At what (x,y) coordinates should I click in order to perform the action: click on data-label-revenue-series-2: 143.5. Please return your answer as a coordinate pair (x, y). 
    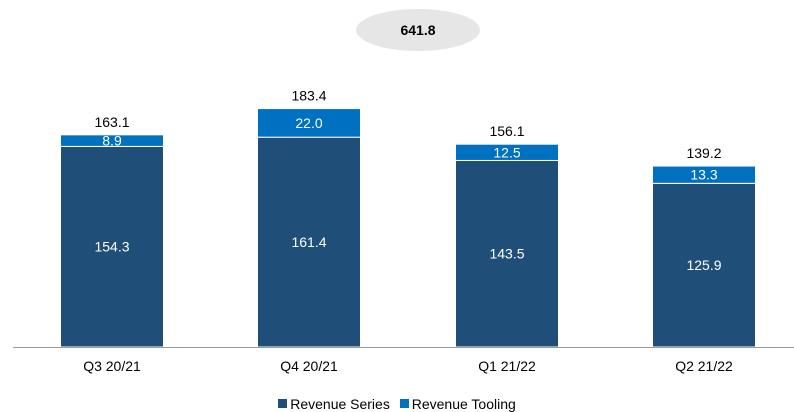
    Looking at the image, I should click on (506, 254).